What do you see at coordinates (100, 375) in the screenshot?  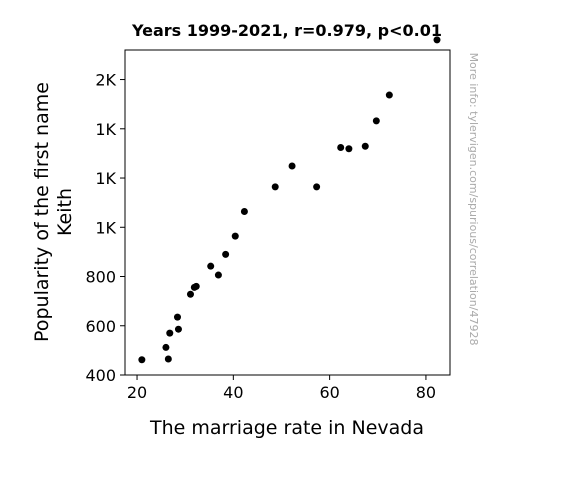 I see `y-tick-label: 400` at bounding box center [100, 375].